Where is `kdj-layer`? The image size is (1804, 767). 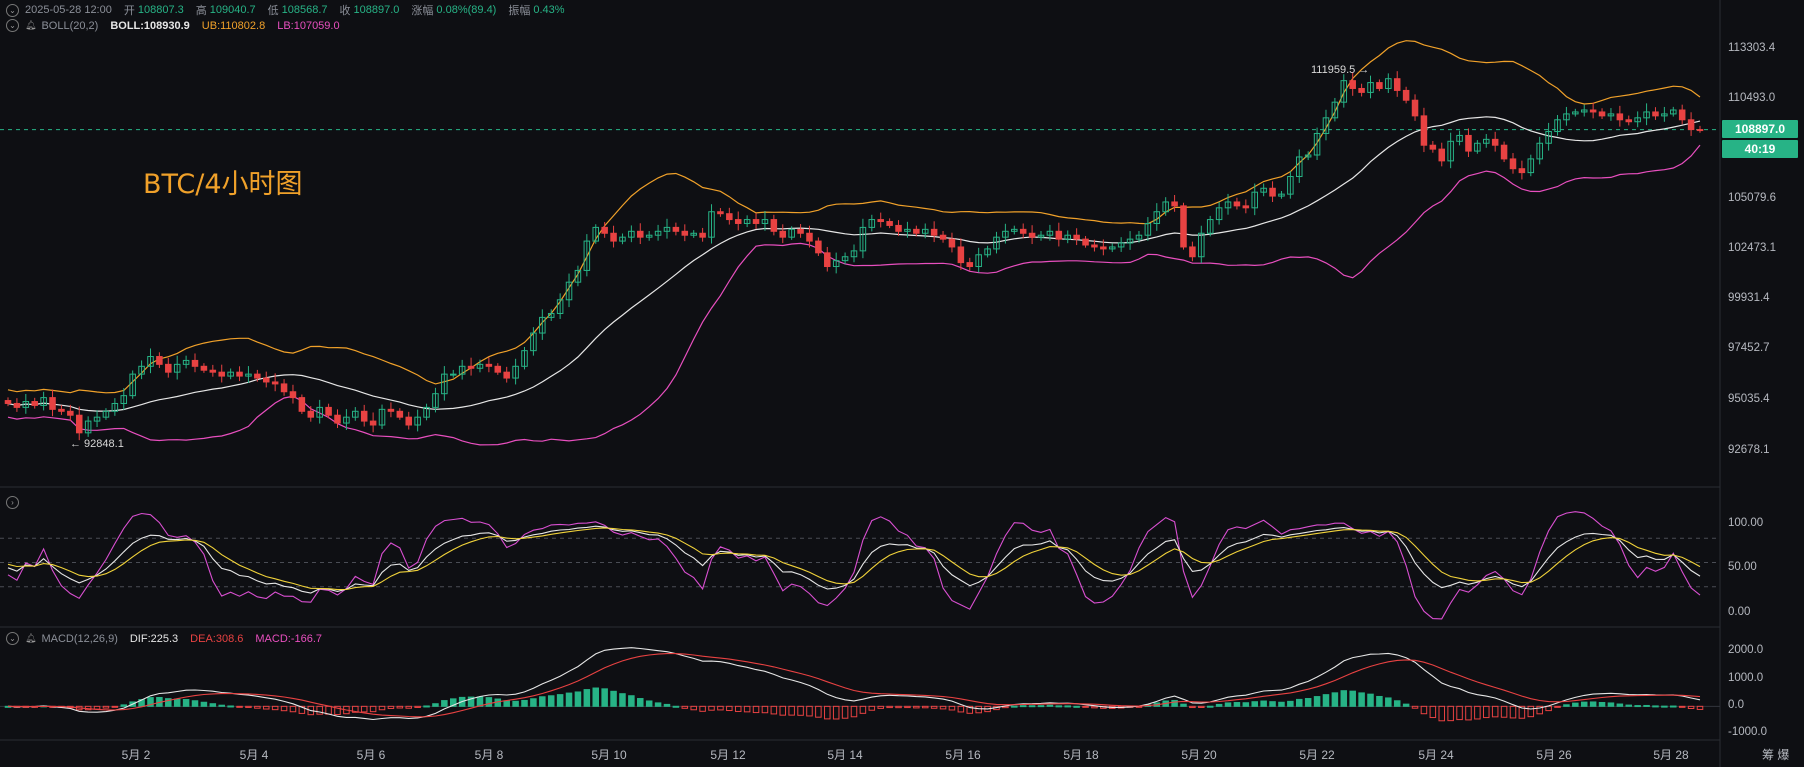
kdj-layer is located at coordinates (860, 565).